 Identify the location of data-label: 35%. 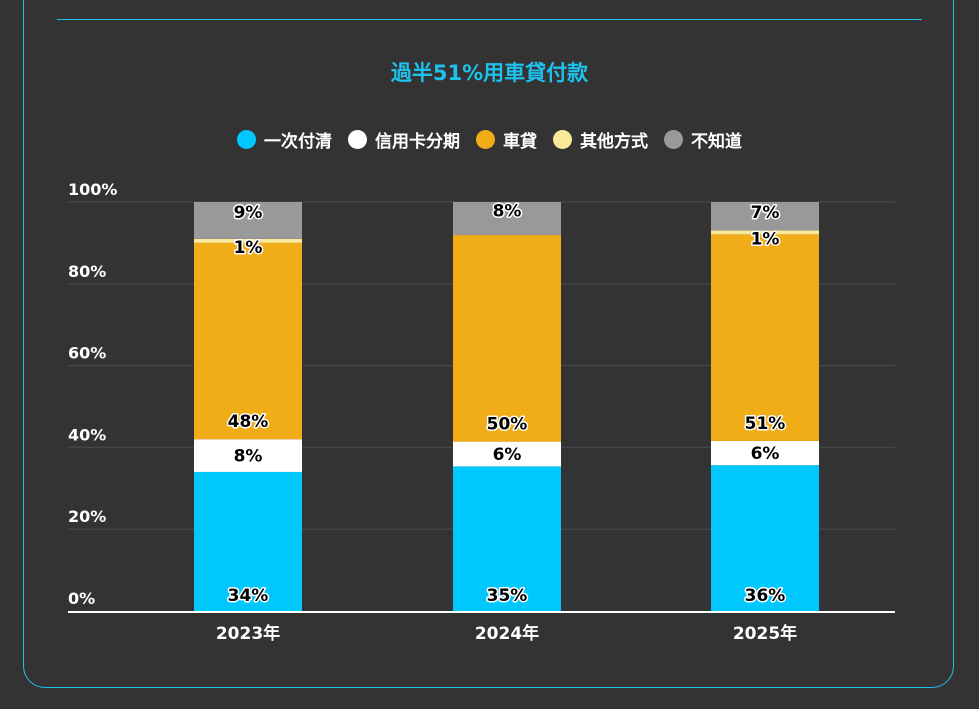
(507, 596).